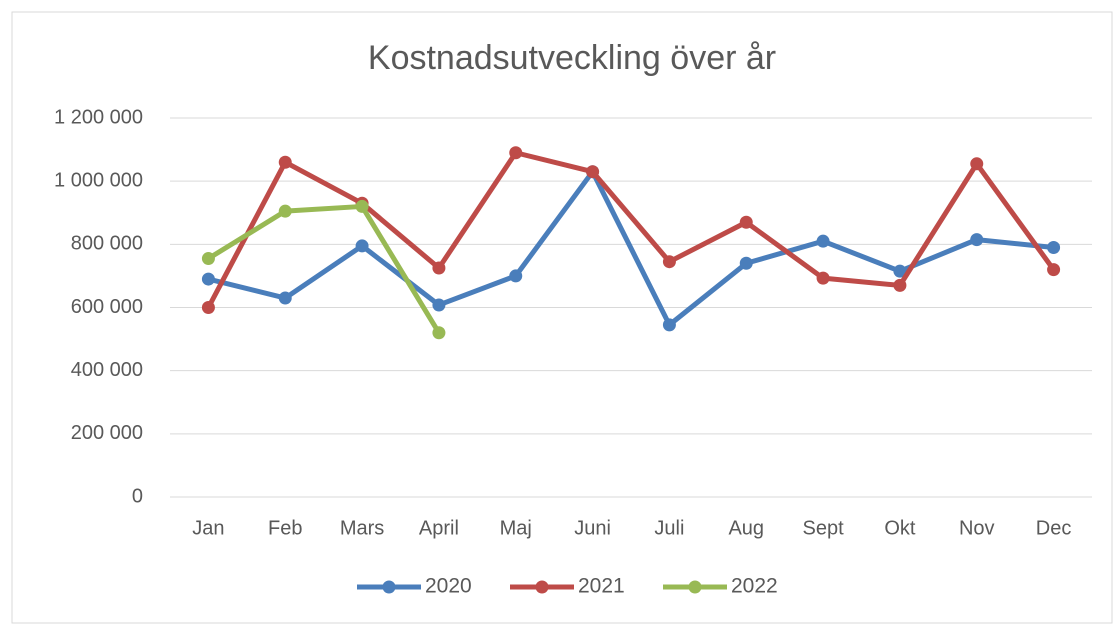 Image resolution: width=1115 pixels, height=626 pixels. I want to click on x-tick-label: Dec, so click(1054, 528).